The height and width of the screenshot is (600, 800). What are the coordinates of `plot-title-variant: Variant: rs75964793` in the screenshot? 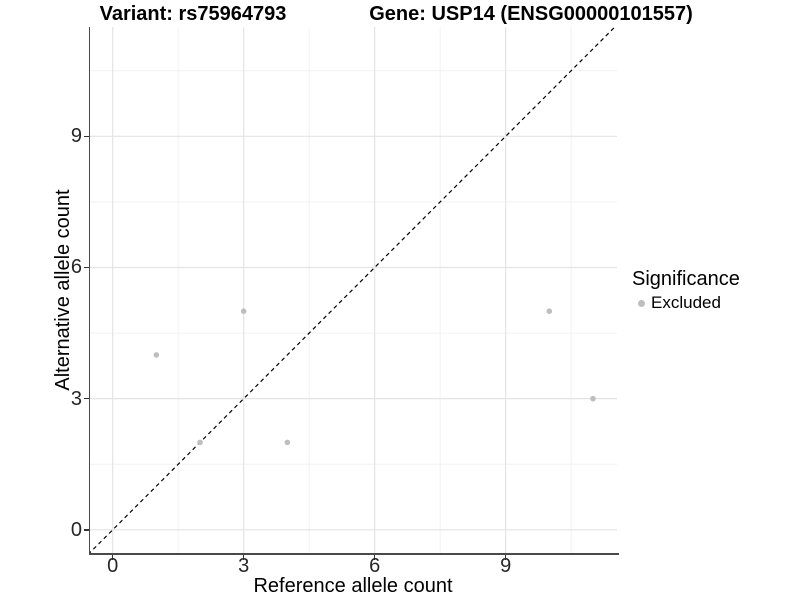 It's located at (193, 14).